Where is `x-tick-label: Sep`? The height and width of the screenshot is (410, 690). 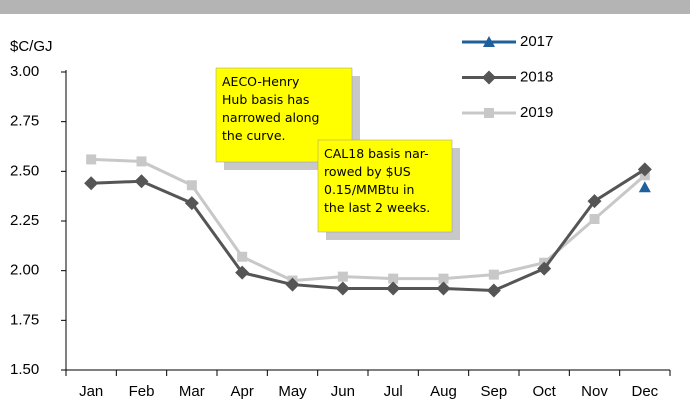
x-tick-label: Sep is located at coordinates (493, 391).